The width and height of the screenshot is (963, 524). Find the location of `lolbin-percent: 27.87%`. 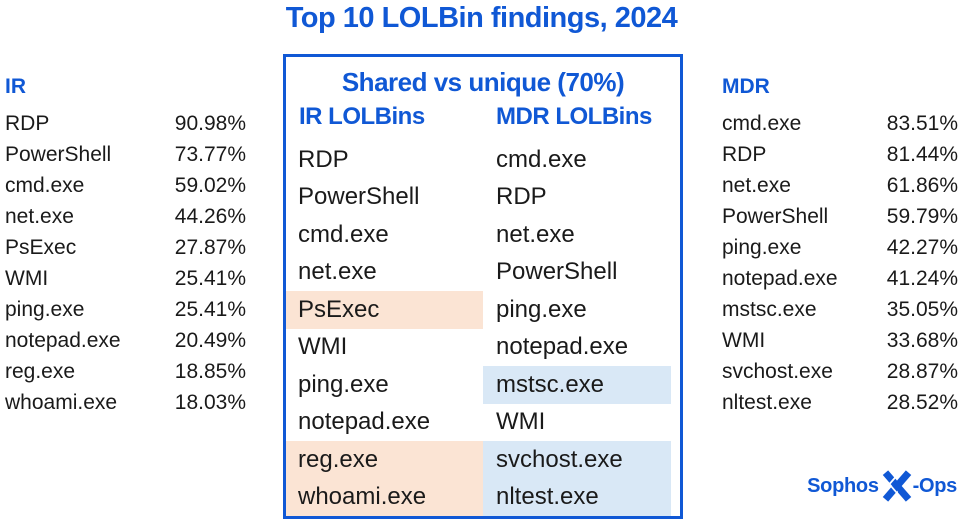

lolbin-percent: 27.87% is located at coordinates (210, 247).